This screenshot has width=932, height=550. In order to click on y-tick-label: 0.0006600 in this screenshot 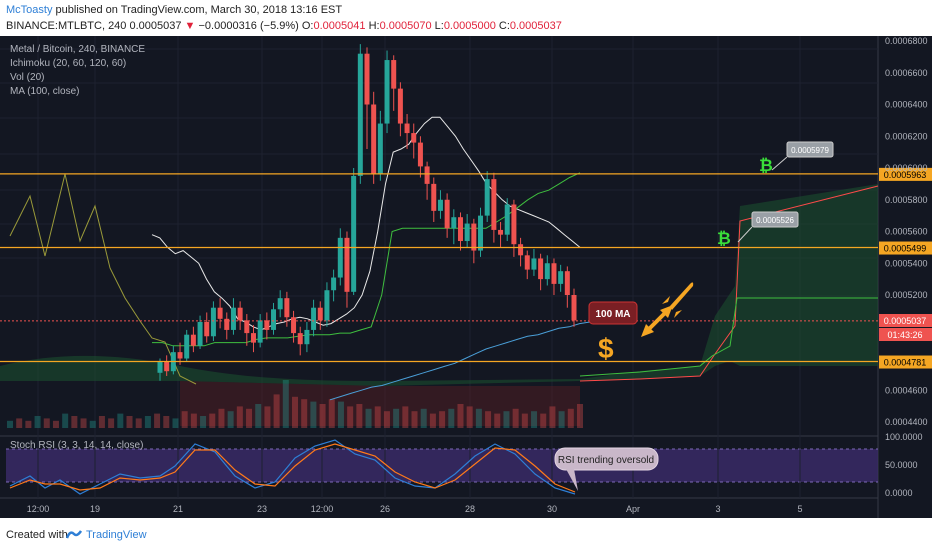, I will do `click(906, 73)`.